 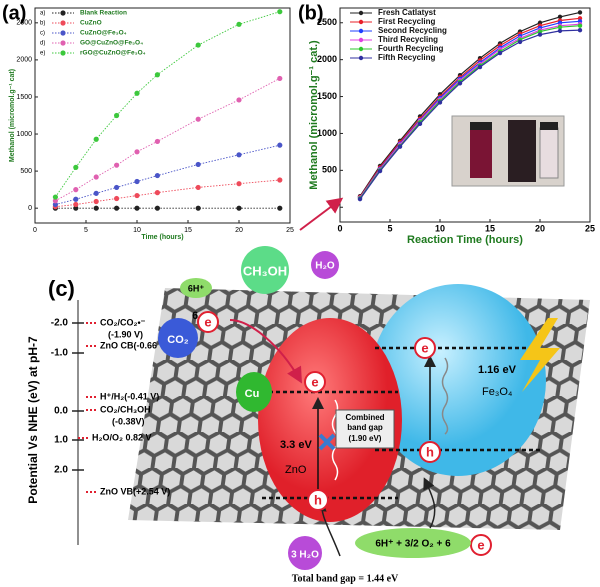 What do you see at coordinates (410, 48) in the screenshot?
I see `legend-label: Fourth Recycling` at bounding box center [410, 48].